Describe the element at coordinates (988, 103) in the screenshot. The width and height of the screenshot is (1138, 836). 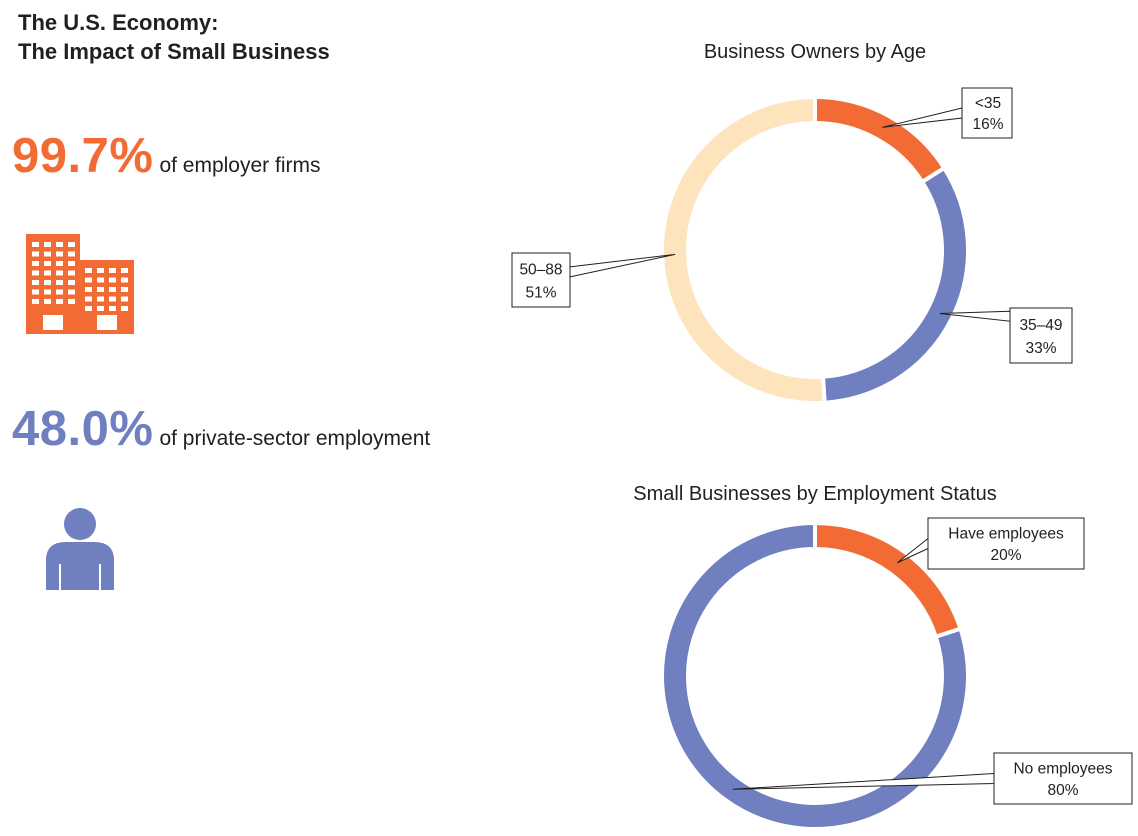
I see `callout-label-35: <35` at that location.